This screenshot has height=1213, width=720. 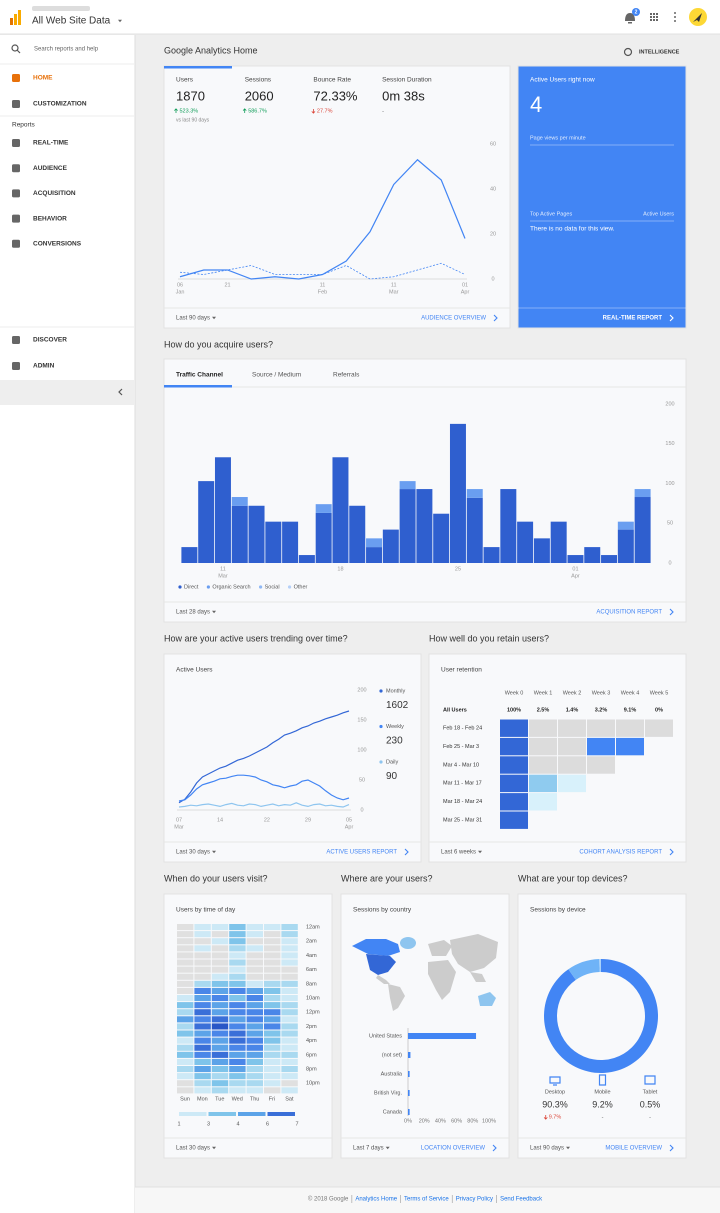 What do you see at coordinates (180, 285) in the screenshot?
I see `x-tick-label: 06` at bounding box center [180, 285].